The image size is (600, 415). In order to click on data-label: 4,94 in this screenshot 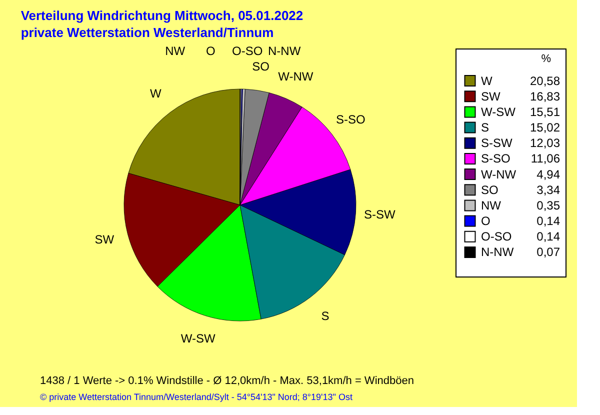, I will do `click(548, 174)`.